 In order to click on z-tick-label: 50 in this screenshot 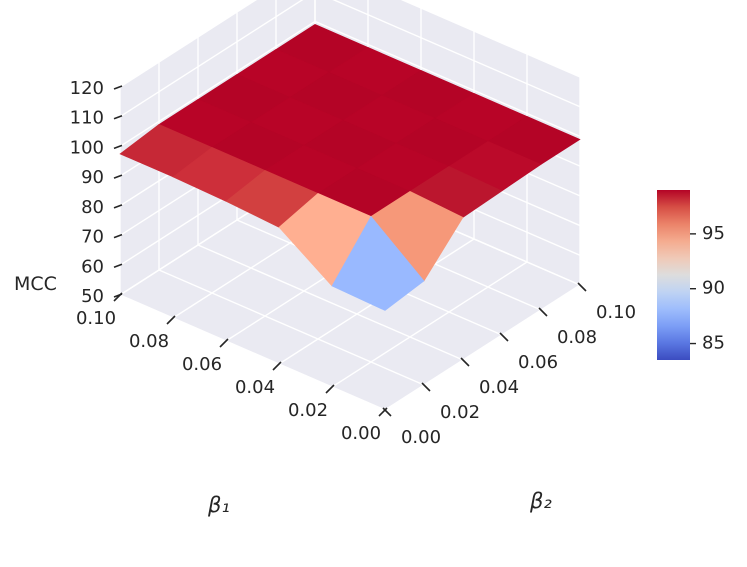, I will do `click(92, 296)`.